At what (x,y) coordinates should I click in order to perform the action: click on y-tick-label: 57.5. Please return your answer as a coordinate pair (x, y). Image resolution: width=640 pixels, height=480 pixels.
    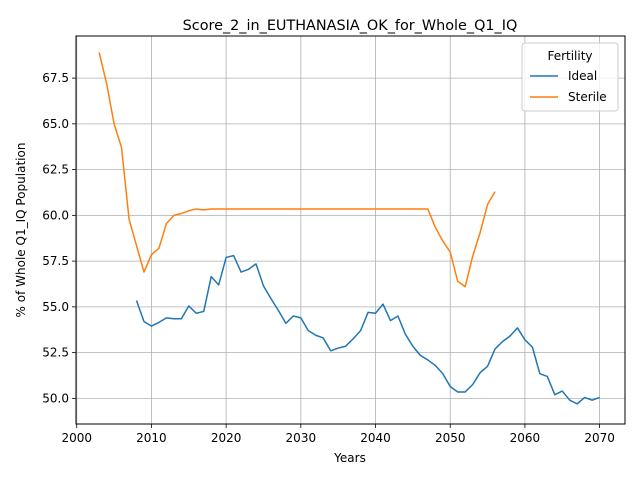
    Looking at the image, I should click on (55, 261).